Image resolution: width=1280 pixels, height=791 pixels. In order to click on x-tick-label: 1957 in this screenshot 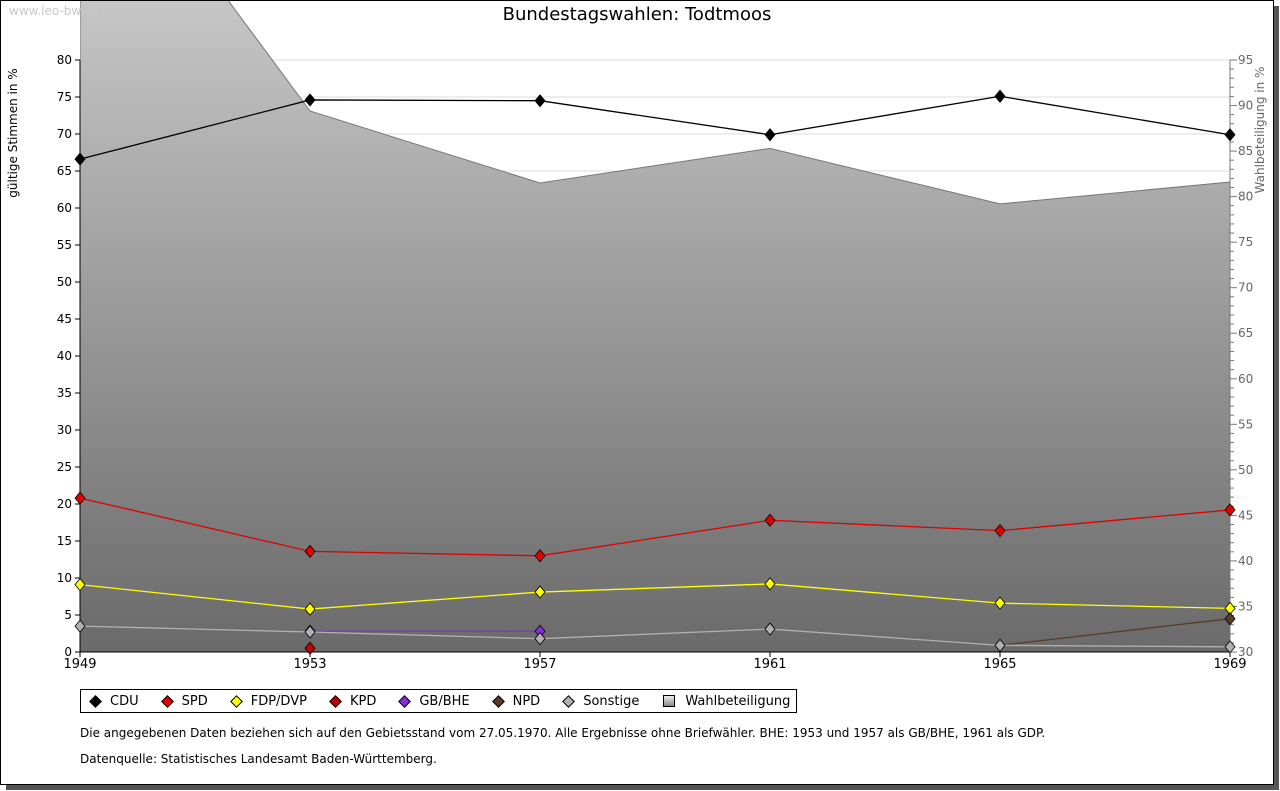, I will do `click(539, 664)`.